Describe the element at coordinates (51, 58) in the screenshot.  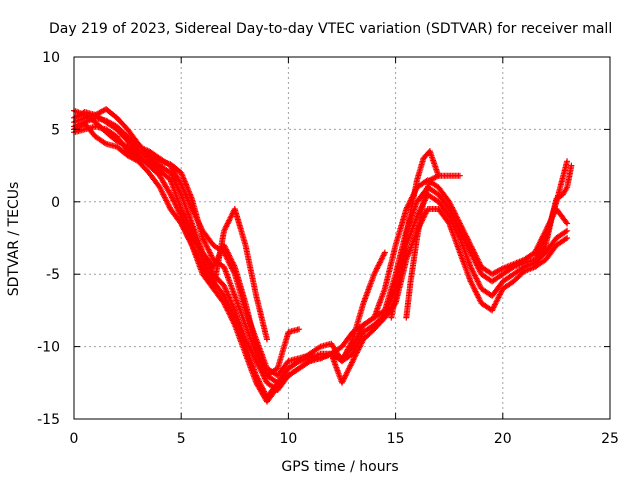
I see `y-tick-label: 10` at that location.